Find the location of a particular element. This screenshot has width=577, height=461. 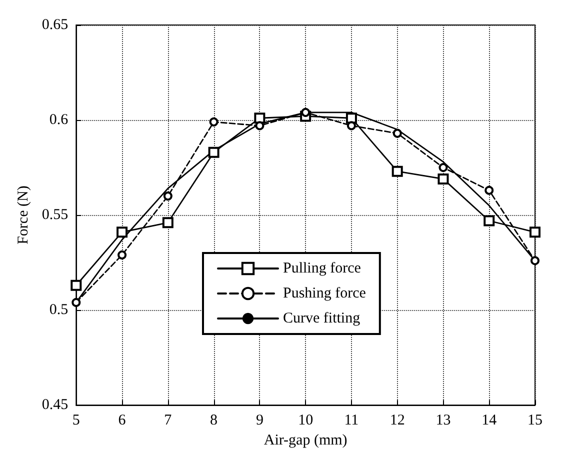

y-tick-label: 0.45 is located at coordinates (55, 405).